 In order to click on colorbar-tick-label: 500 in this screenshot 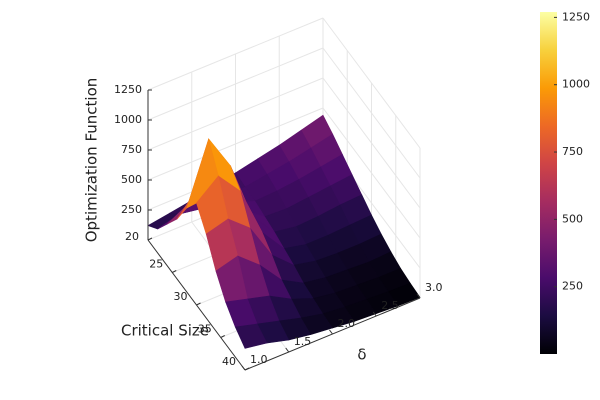, I will do `click(572, 218)`.